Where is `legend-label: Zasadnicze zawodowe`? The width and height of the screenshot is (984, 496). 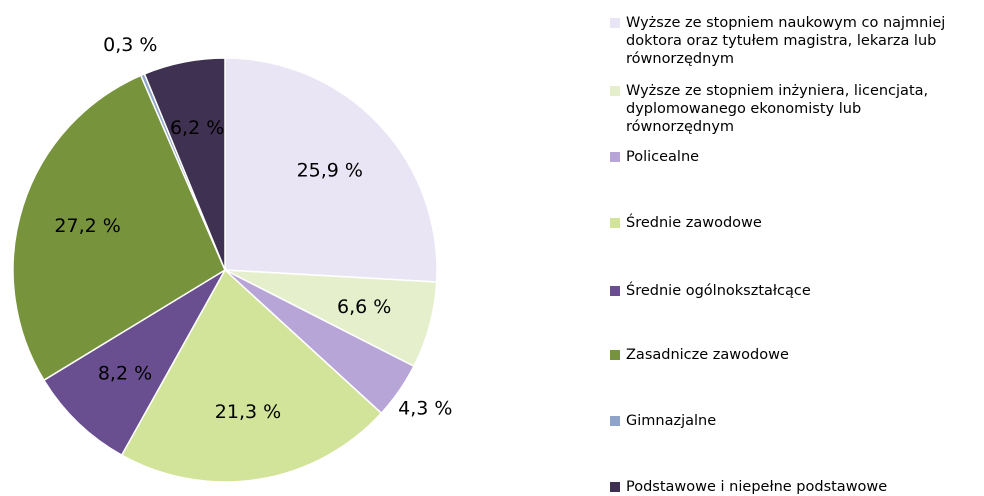
legend-label: Zasadnicze zawodowe is located at coordinates (707, 355).